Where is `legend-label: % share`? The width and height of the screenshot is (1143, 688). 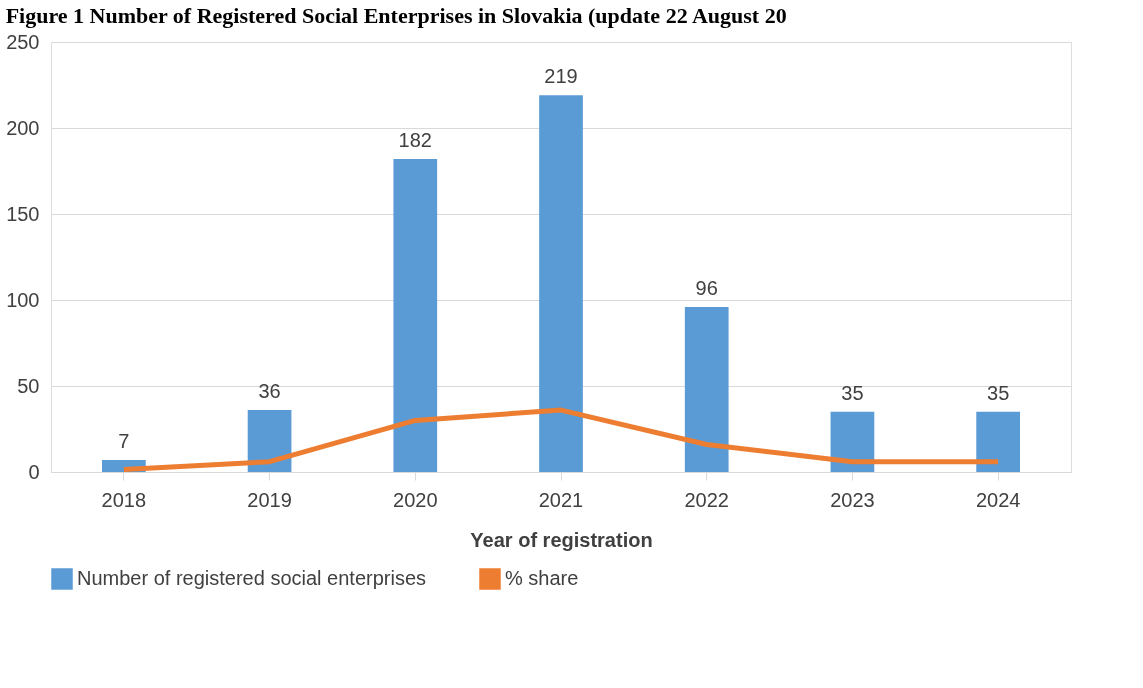
legend-label: % share is located at coordinates (542, 578).